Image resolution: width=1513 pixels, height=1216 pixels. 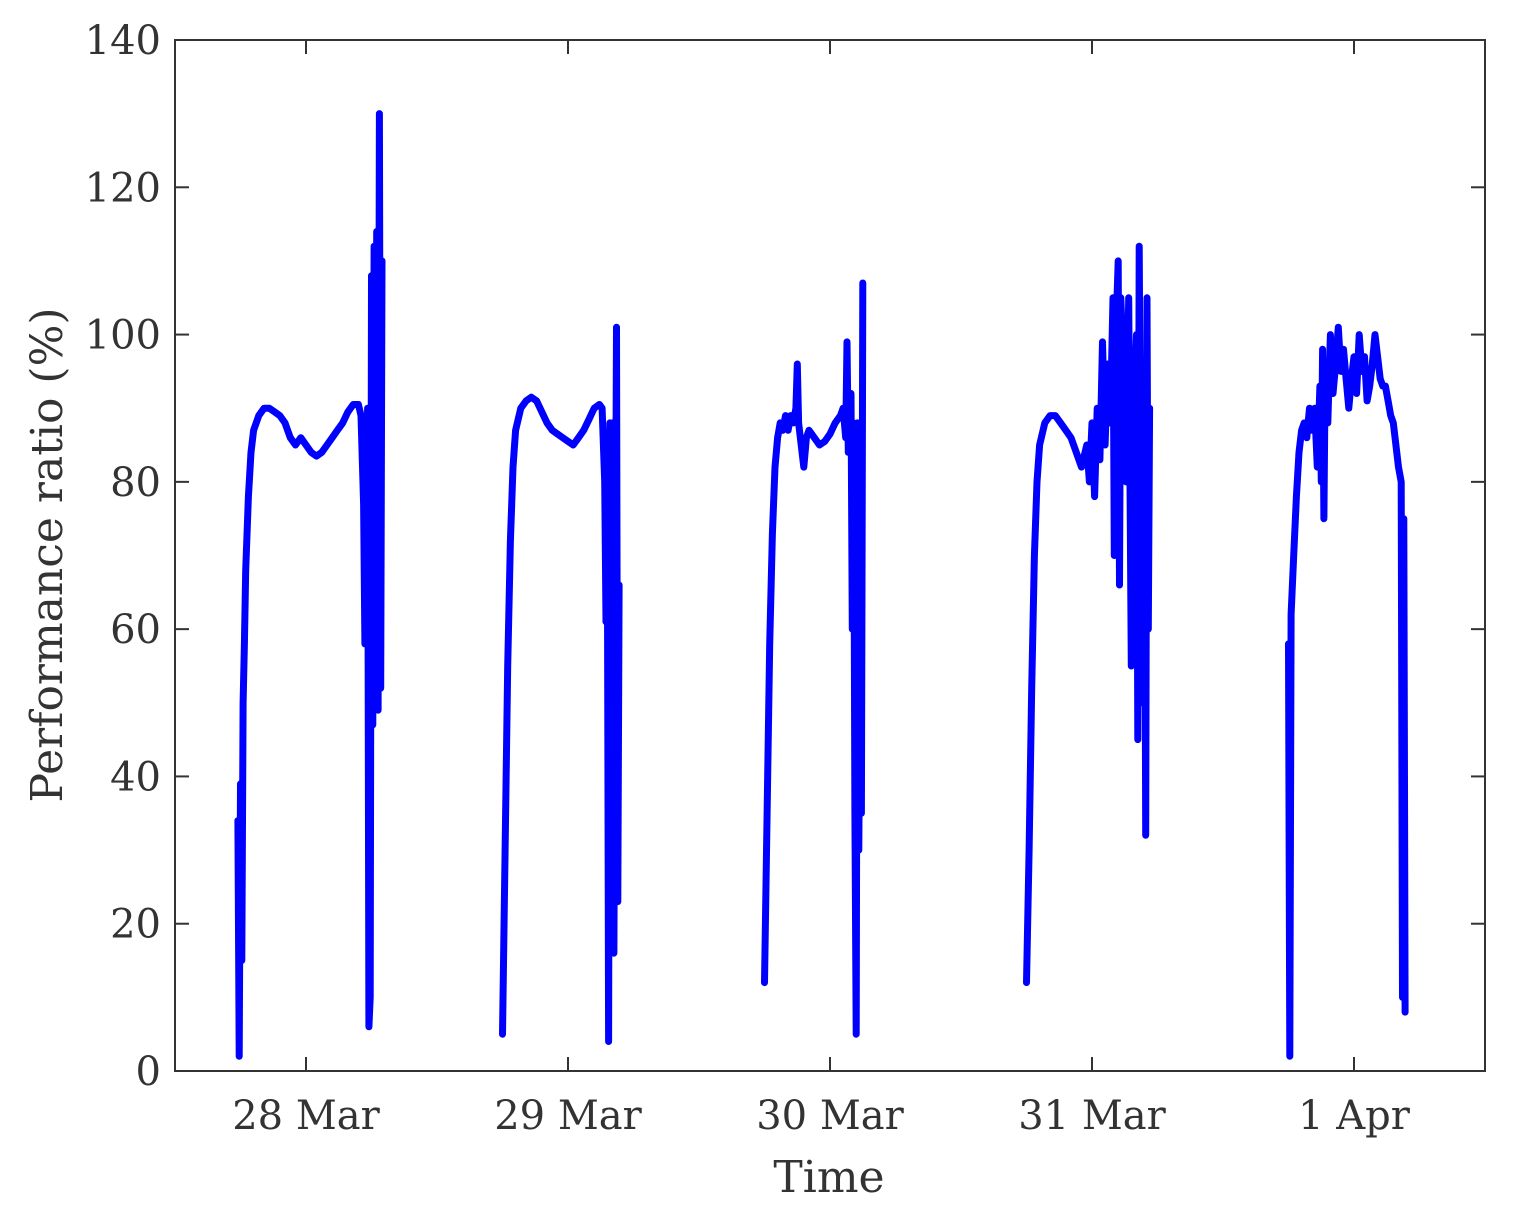 What do you see at coordinates (828, 1177) in the screenshot?
I see `x-axis-title: Time` at bounding box center [828, 1177].